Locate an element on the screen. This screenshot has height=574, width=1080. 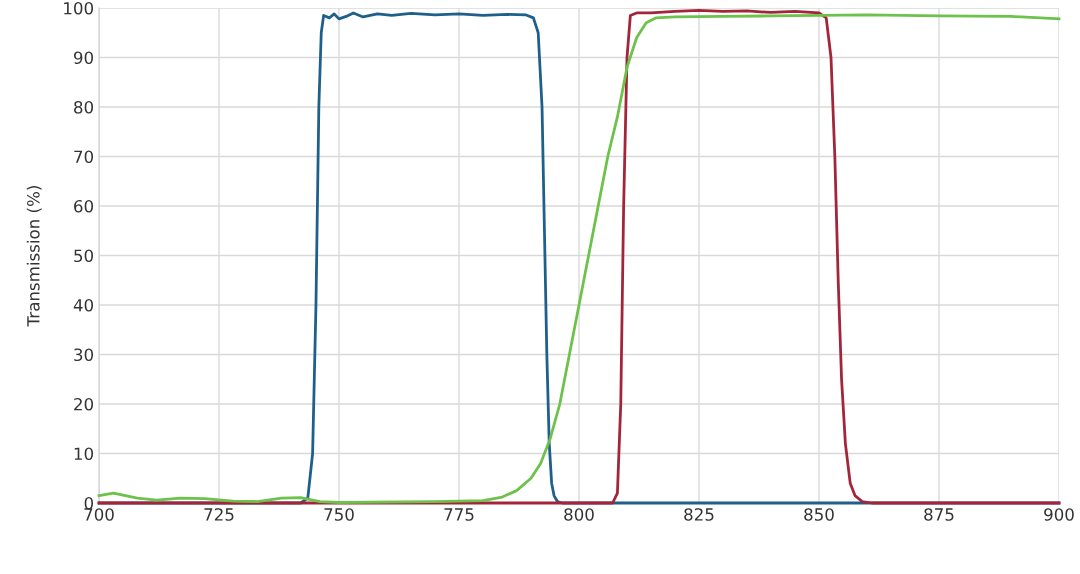
y-tick-label: 70 is located at coordinates (84, 157).